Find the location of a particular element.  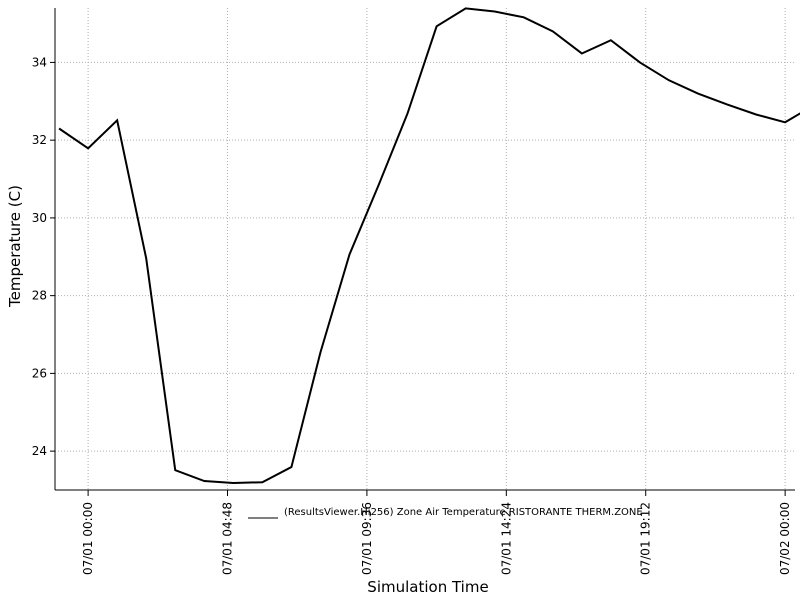

y-tick-label: 34 is located at coordinates (39, 62).